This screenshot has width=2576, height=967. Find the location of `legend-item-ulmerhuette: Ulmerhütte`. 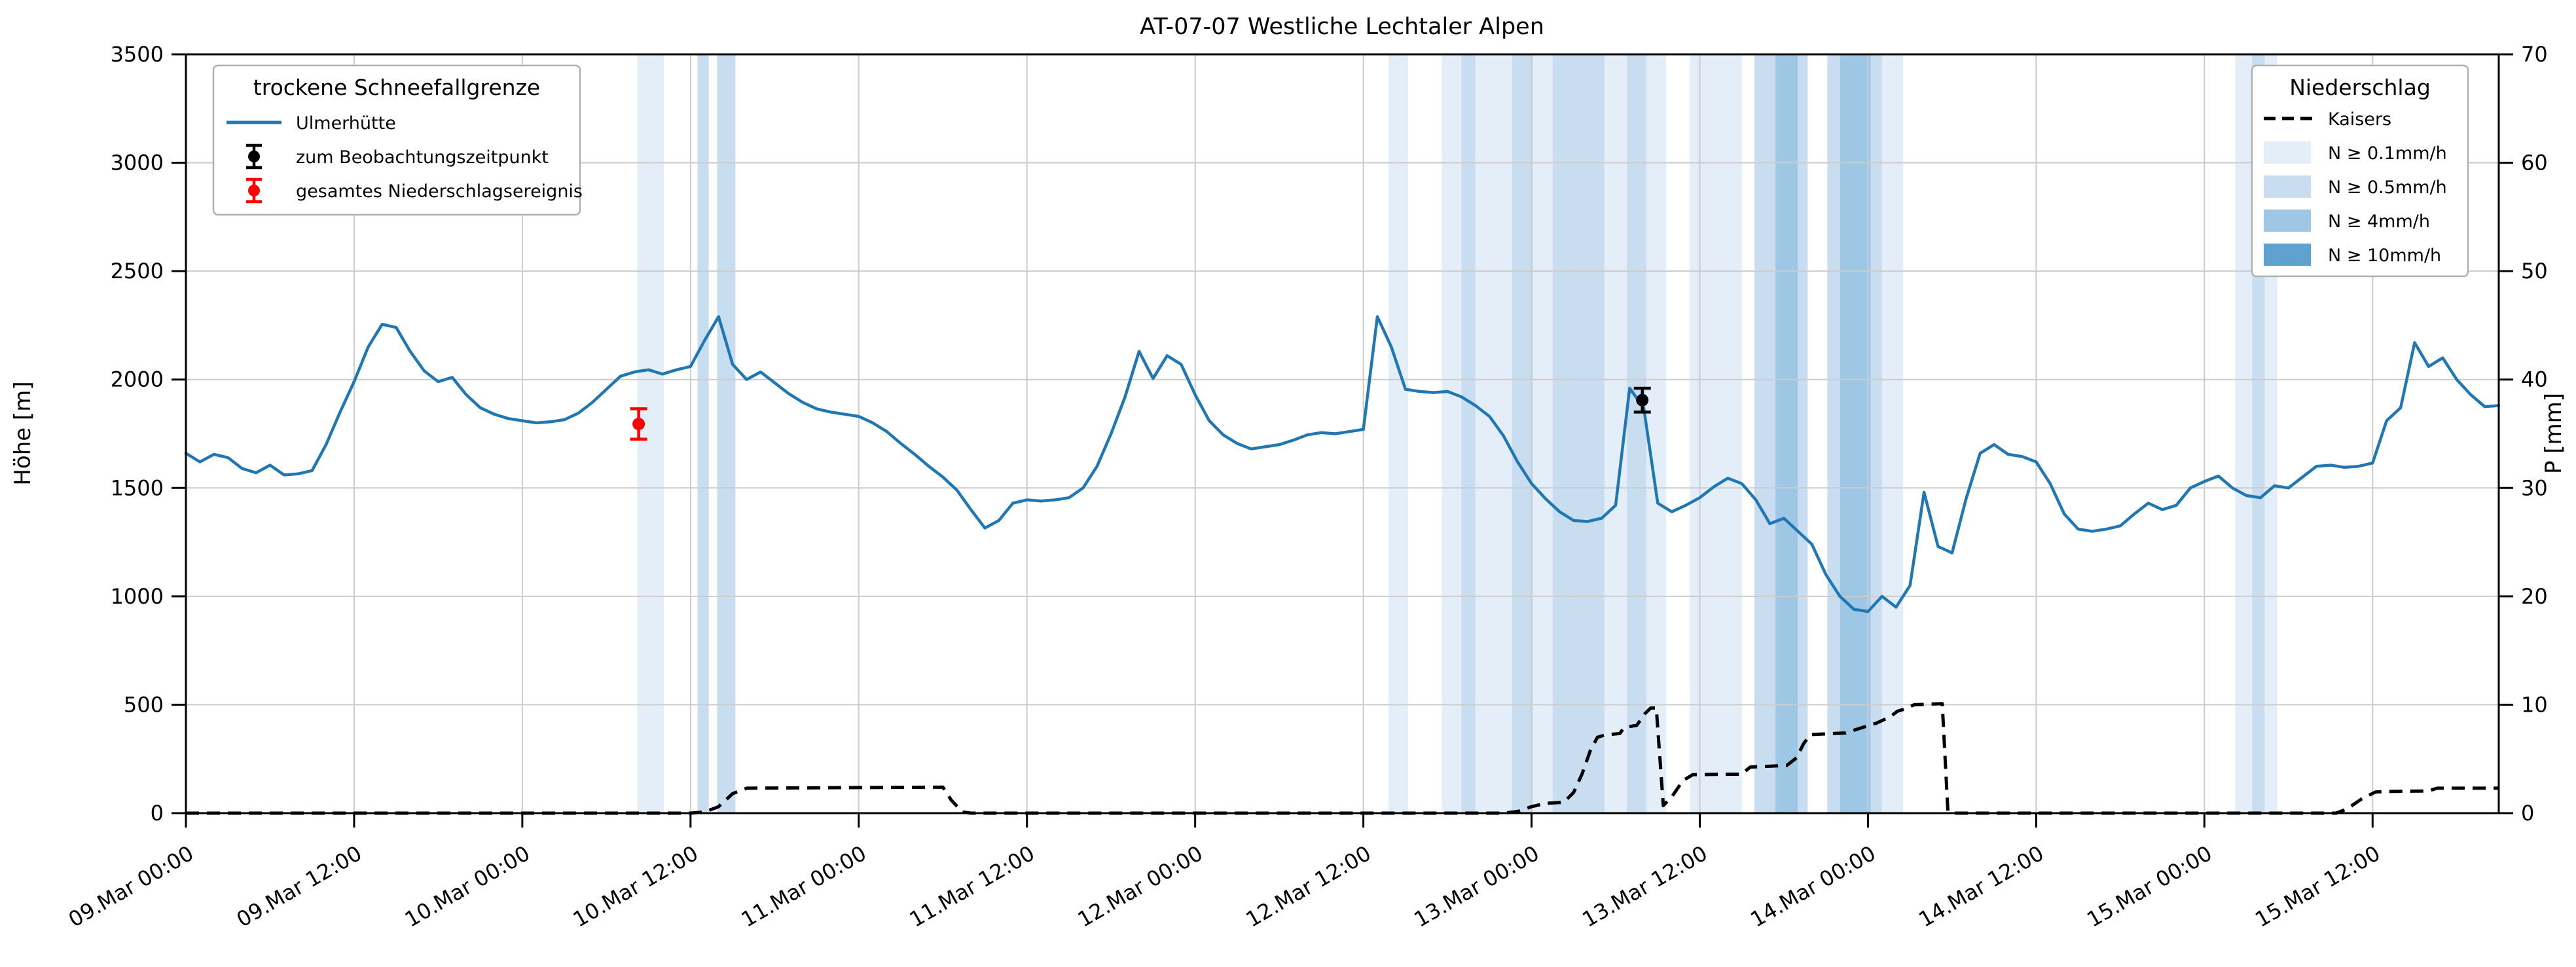

legend-item-ulmerhuette: Ulmerhütte is located at coordinates (346, 123).